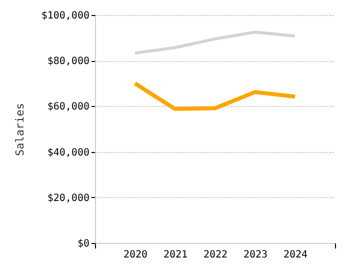  Describe the element at coordinates (295, 255) in the screenshot. I see `x-tick-label: 2024` at that location.